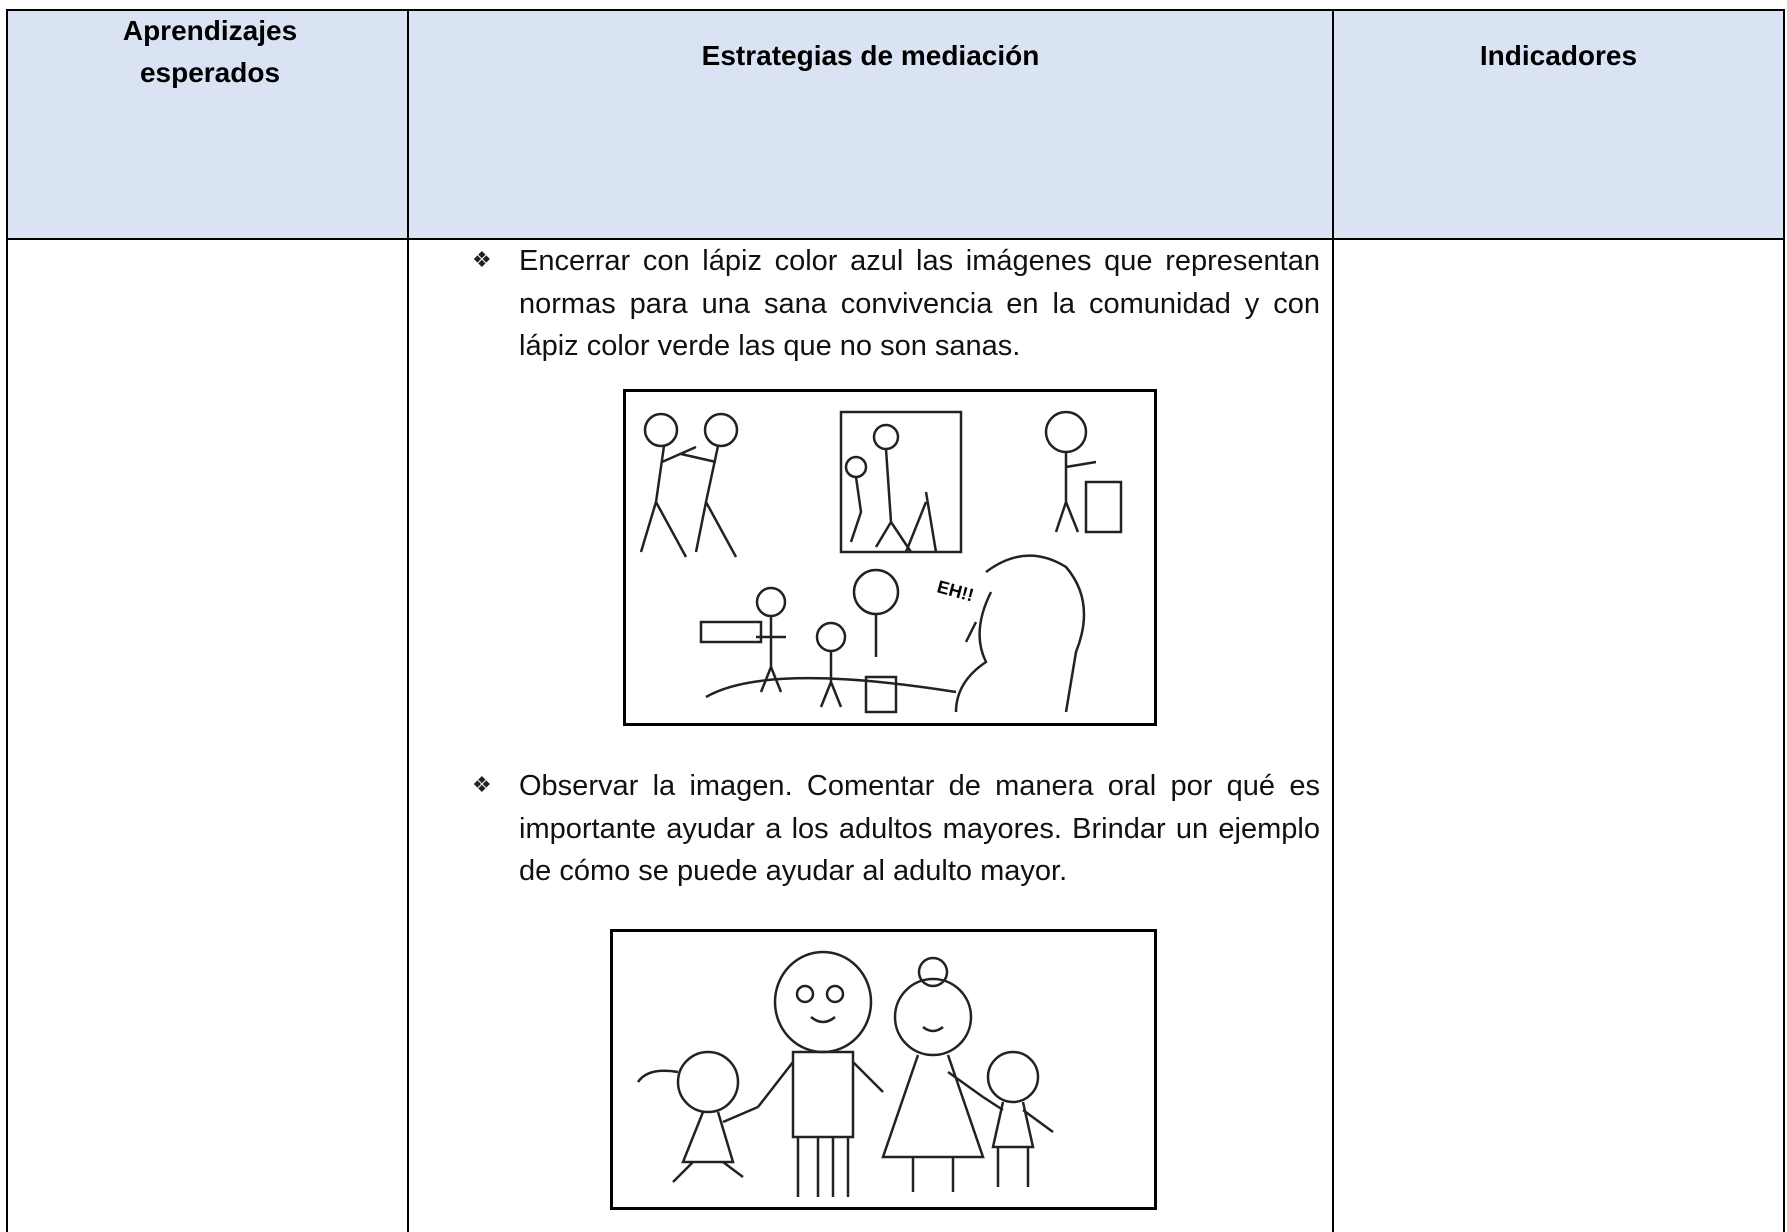 The height and width of the screenshot is (1232, 1787). Describe the element at coordinates (870, 55) in the screenshot. I see `header-cell: Estrategias de mediación` at that location.